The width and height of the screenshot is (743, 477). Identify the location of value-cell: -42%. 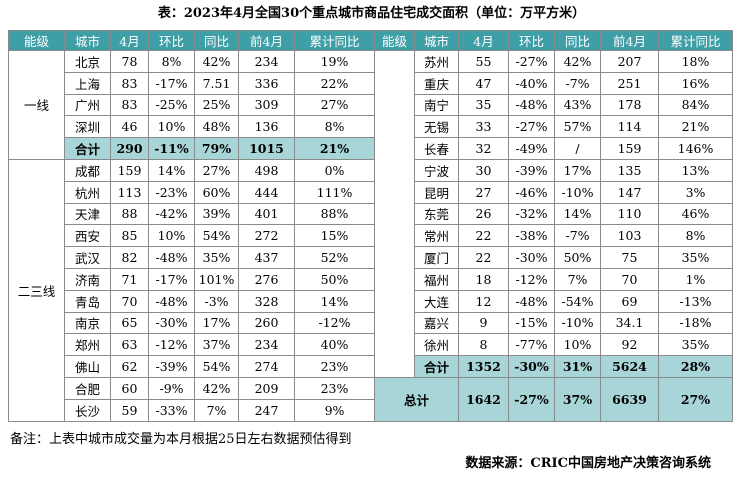
(171, 214).